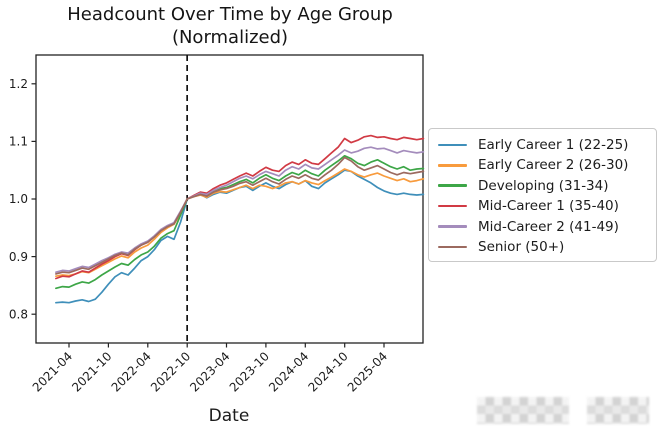 The height and width of the screenshot is (439, 661). What do you see at coordinates (327, 371) in the screenshot?
I see `x-tick-label: 2024-10` at bounding box center [327, 371].